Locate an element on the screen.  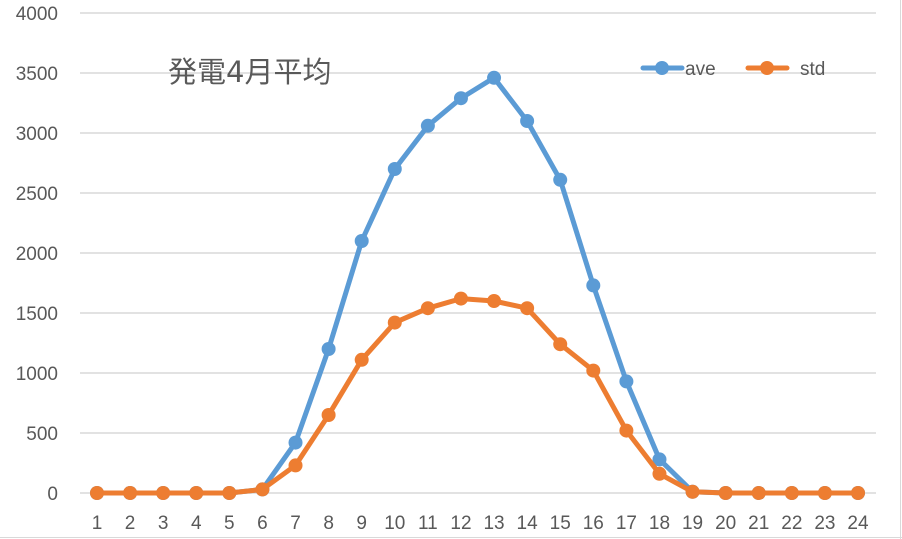
x-tick-label: 10 is located at coordinates (394, 523).